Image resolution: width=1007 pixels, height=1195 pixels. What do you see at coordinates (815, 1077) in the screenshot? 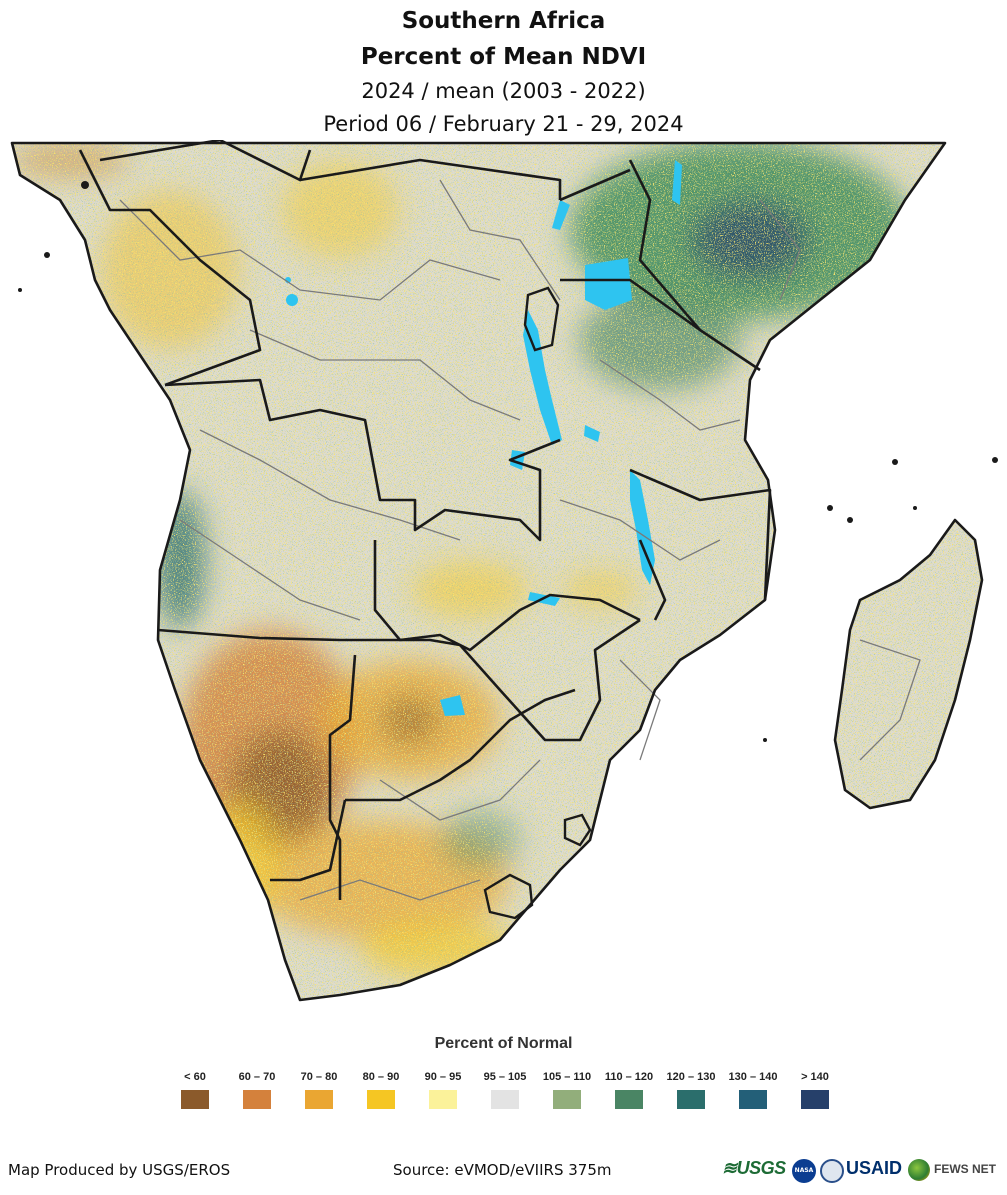
I see `legend-label: > 140` at bounding box center [815, 1077].